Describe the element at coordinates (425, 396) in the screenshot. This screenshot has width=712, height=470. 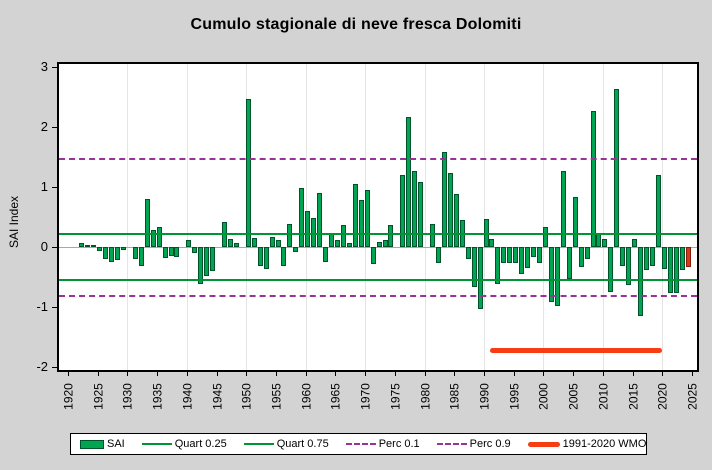
I see `x-tick-label: 1980` at that location.